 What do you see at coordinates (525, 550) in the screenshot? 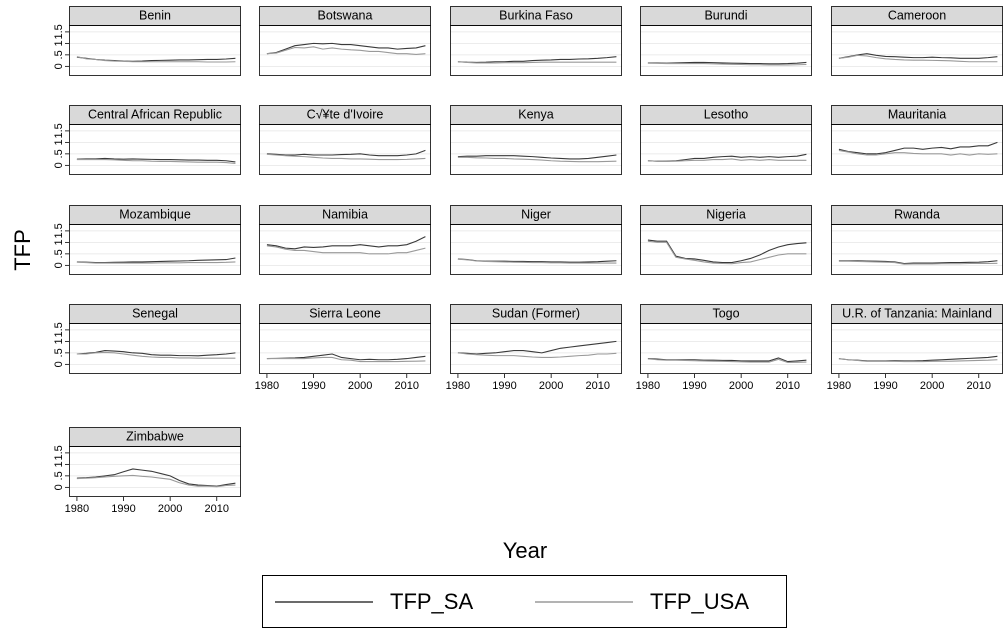
I see `x-axis-label: Year` at bounding box center [525, 550].